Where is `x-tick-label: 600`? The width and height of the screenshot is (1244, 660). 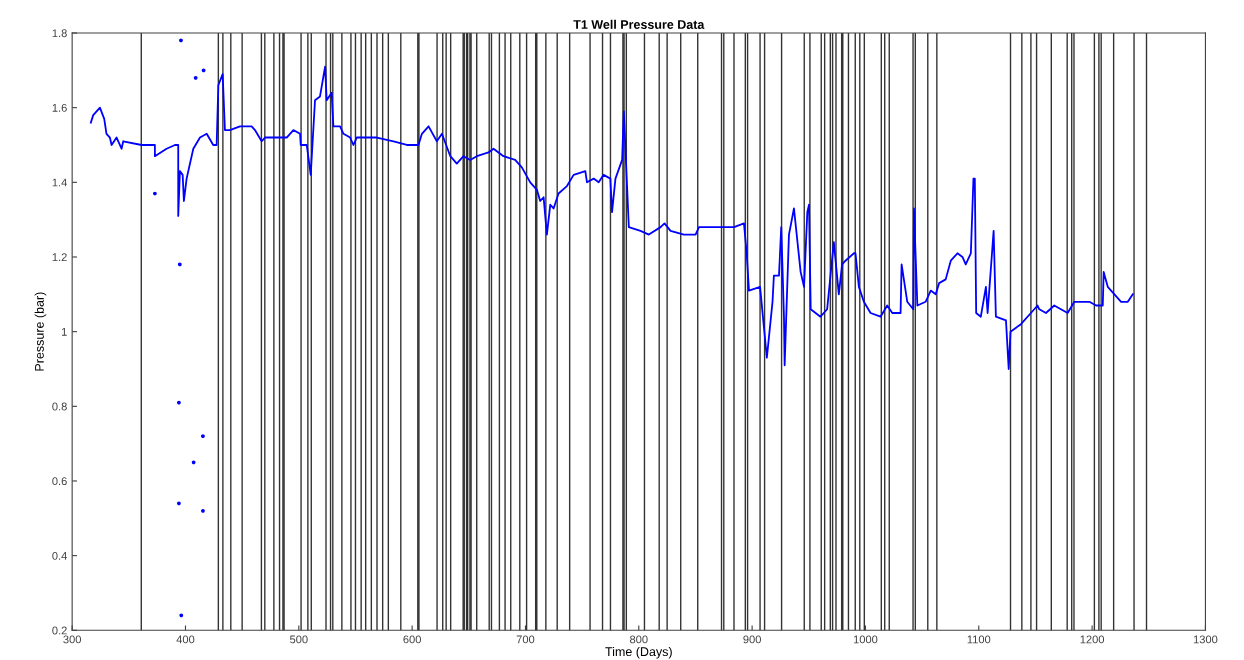 x-tick-label: 600 is located at coordinates (412, 639).